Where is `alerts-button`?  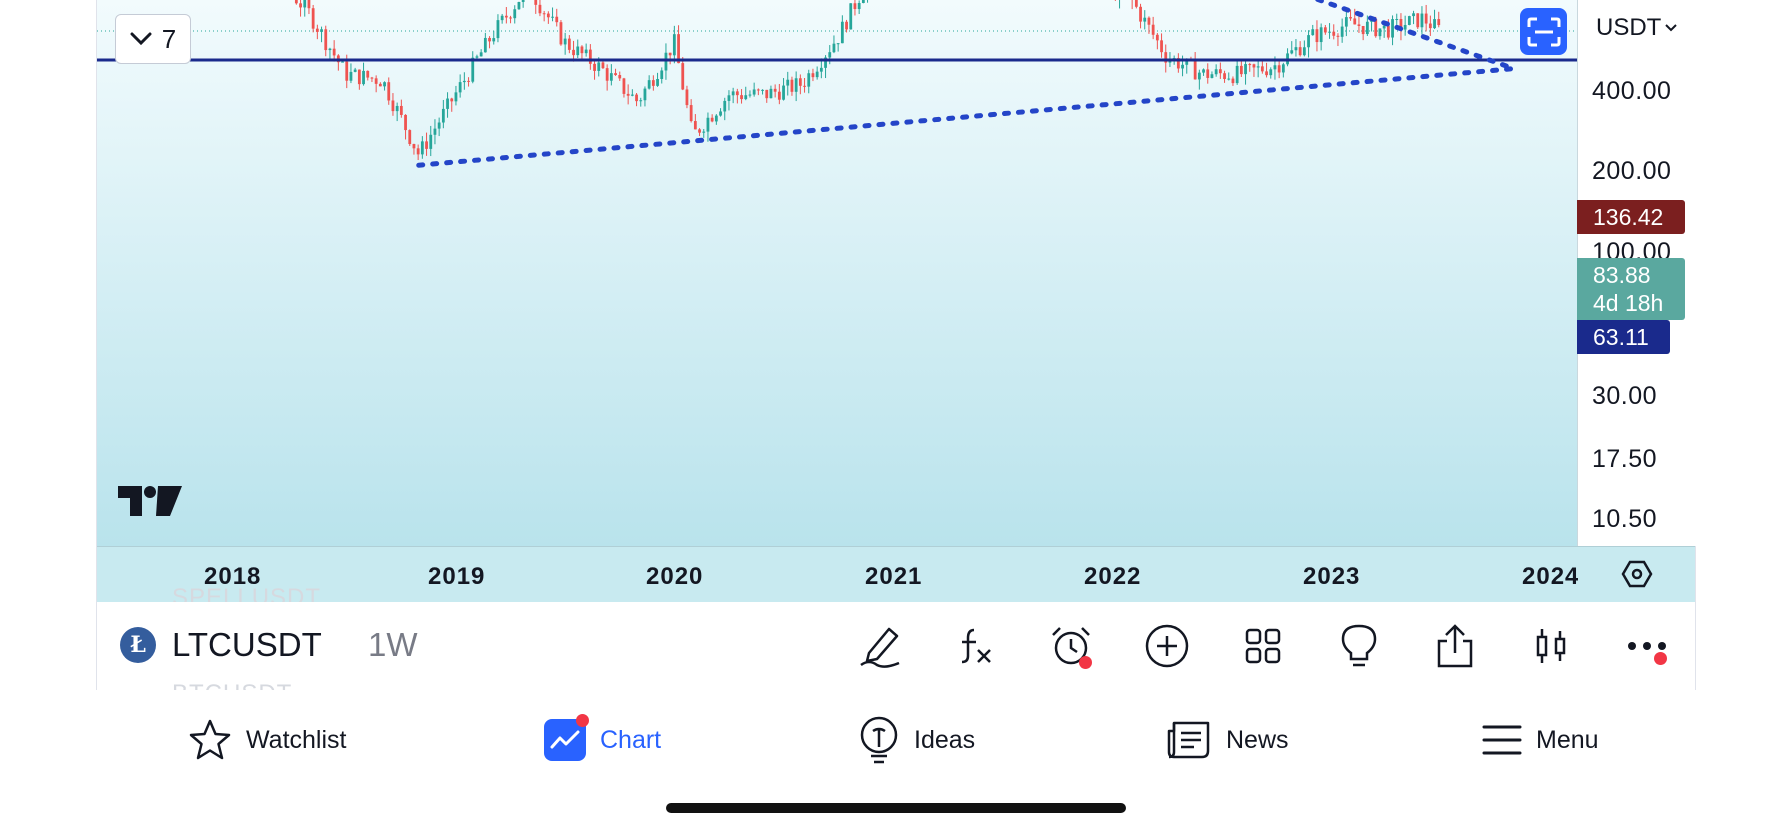 alerts-button is located at coordinates (1071, 646).